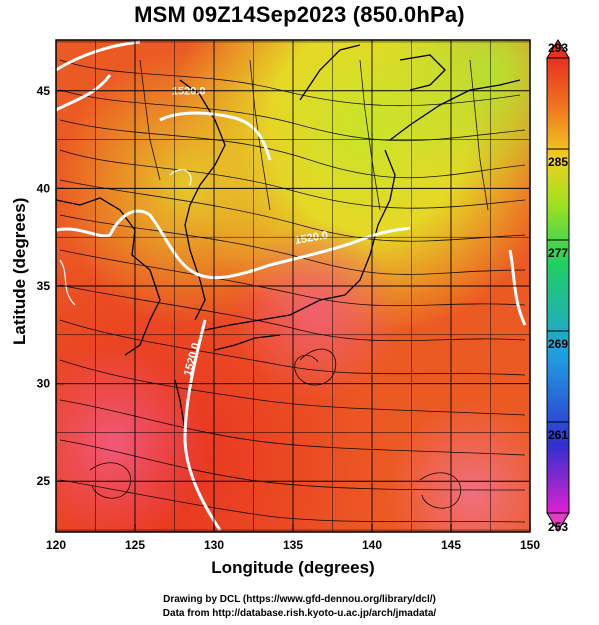 This screenshot has width=599, height=625. Describe the element at coordinates (558, 253) in the screenshot. I see `colorbar-tick-label: 277` at that location.